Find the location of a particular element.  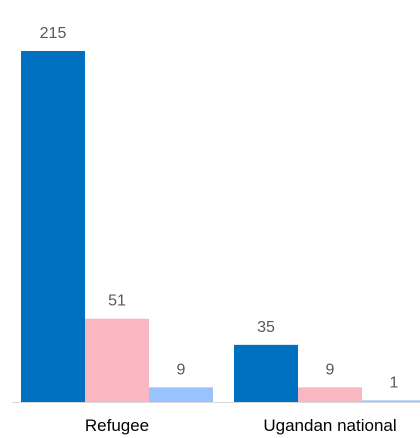

category-label: Ugandan national is located at coordinates (329, 425).